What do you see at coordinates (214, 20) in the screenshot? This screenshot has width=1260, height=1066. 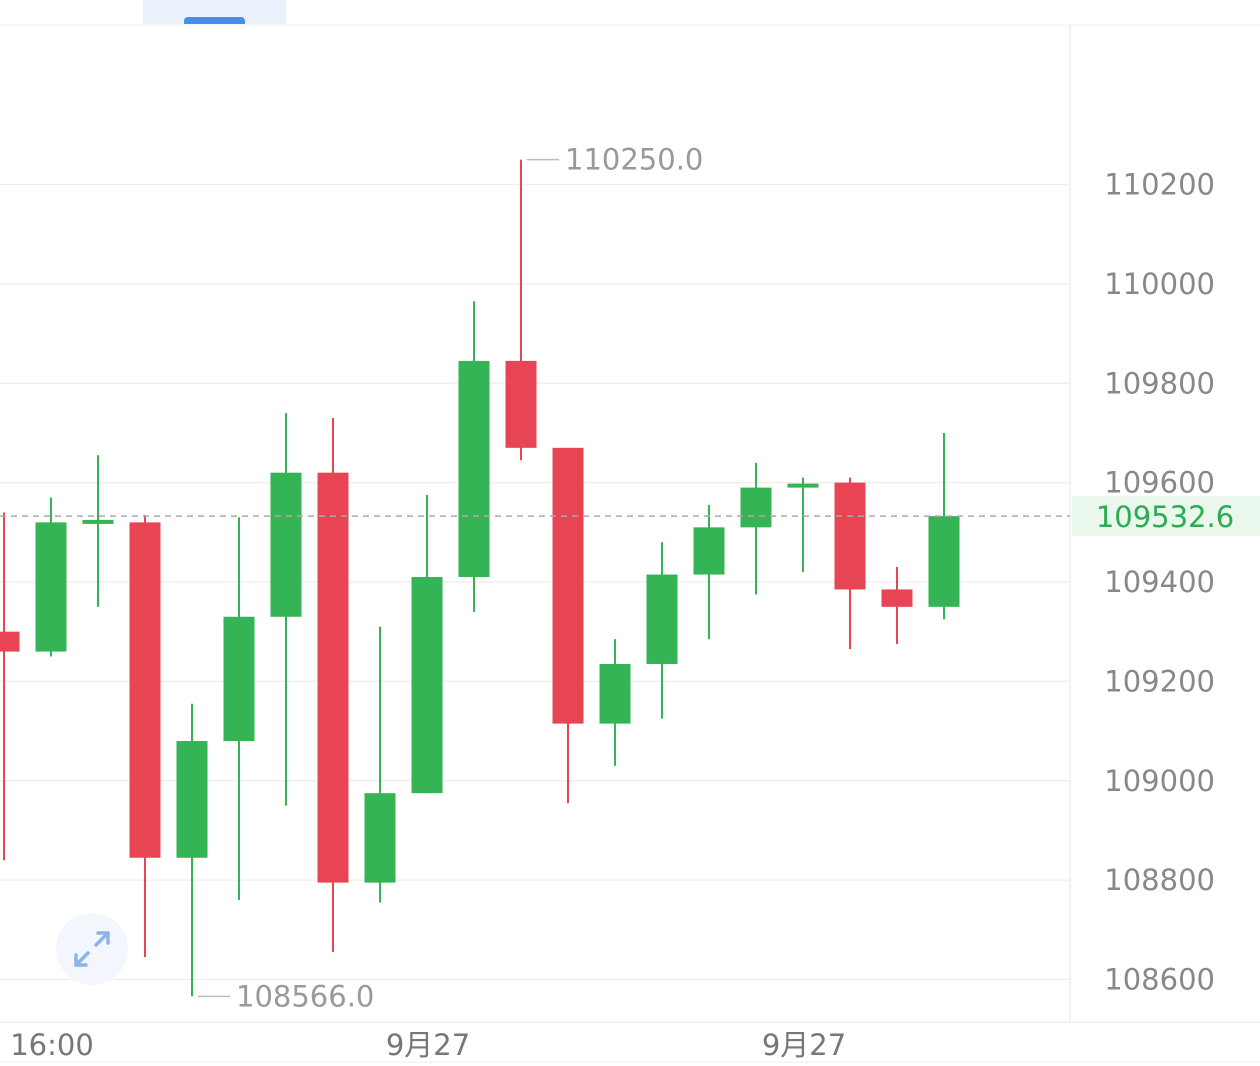 I see `tab-indicator` at bounding box center [214, 20].